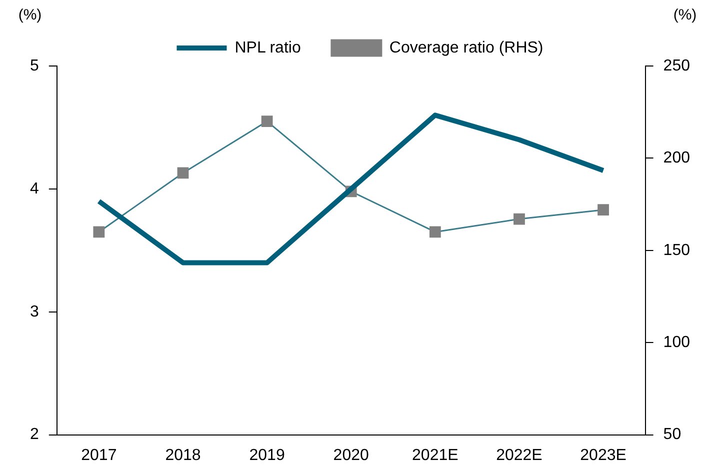 The width and height of the screenshot is (720, 468). What do you see at coordinates (676, 158) in the screenshot?
I see `y2-tick-label: 200` at bounding box center [676, 158].